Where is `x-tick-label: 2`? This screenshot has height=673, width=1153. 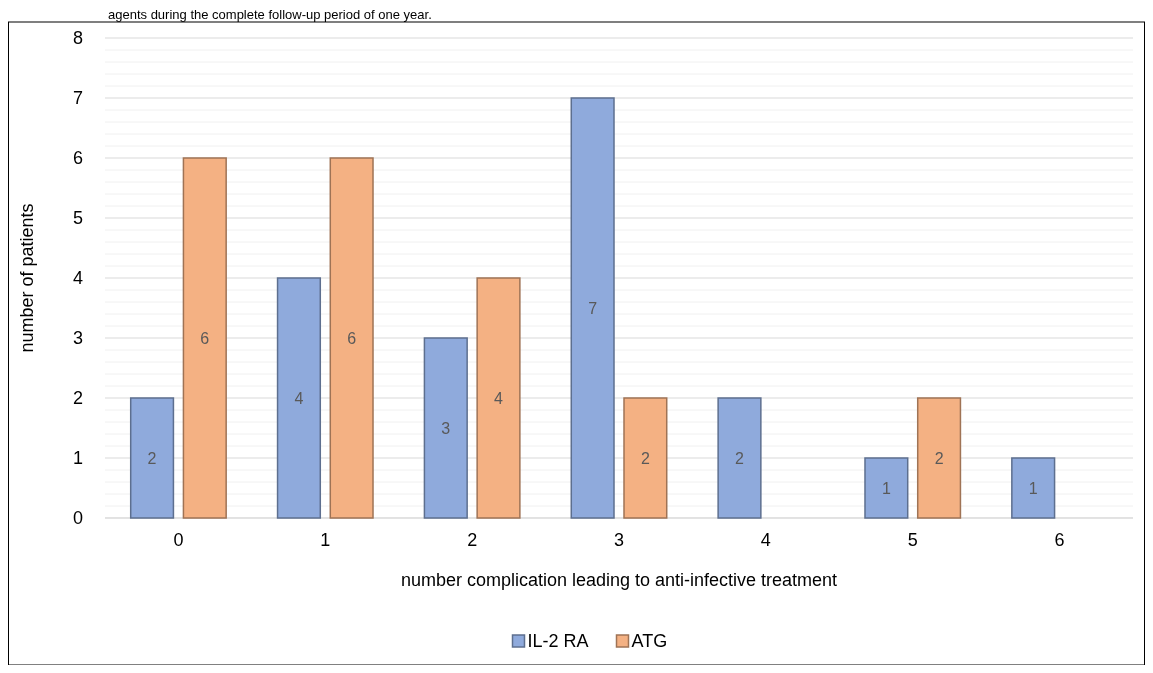
x-tick-label: 2 is located at coordinates (472, 540).